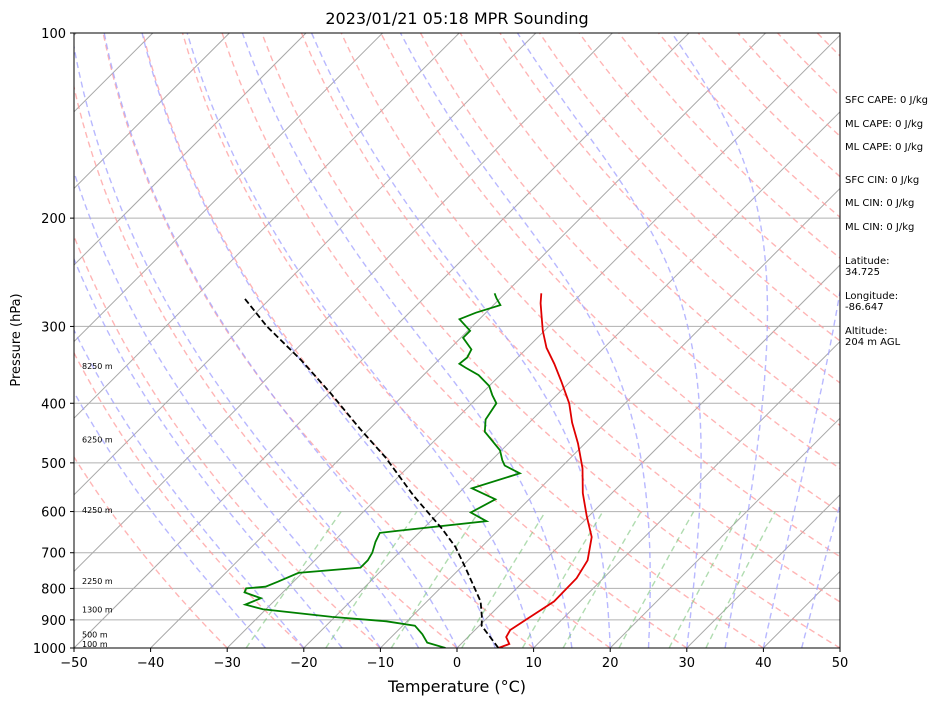 The height and width of the screenshot is (705, 946). I want to click on x-tick-label: −20, so click(303, 663).